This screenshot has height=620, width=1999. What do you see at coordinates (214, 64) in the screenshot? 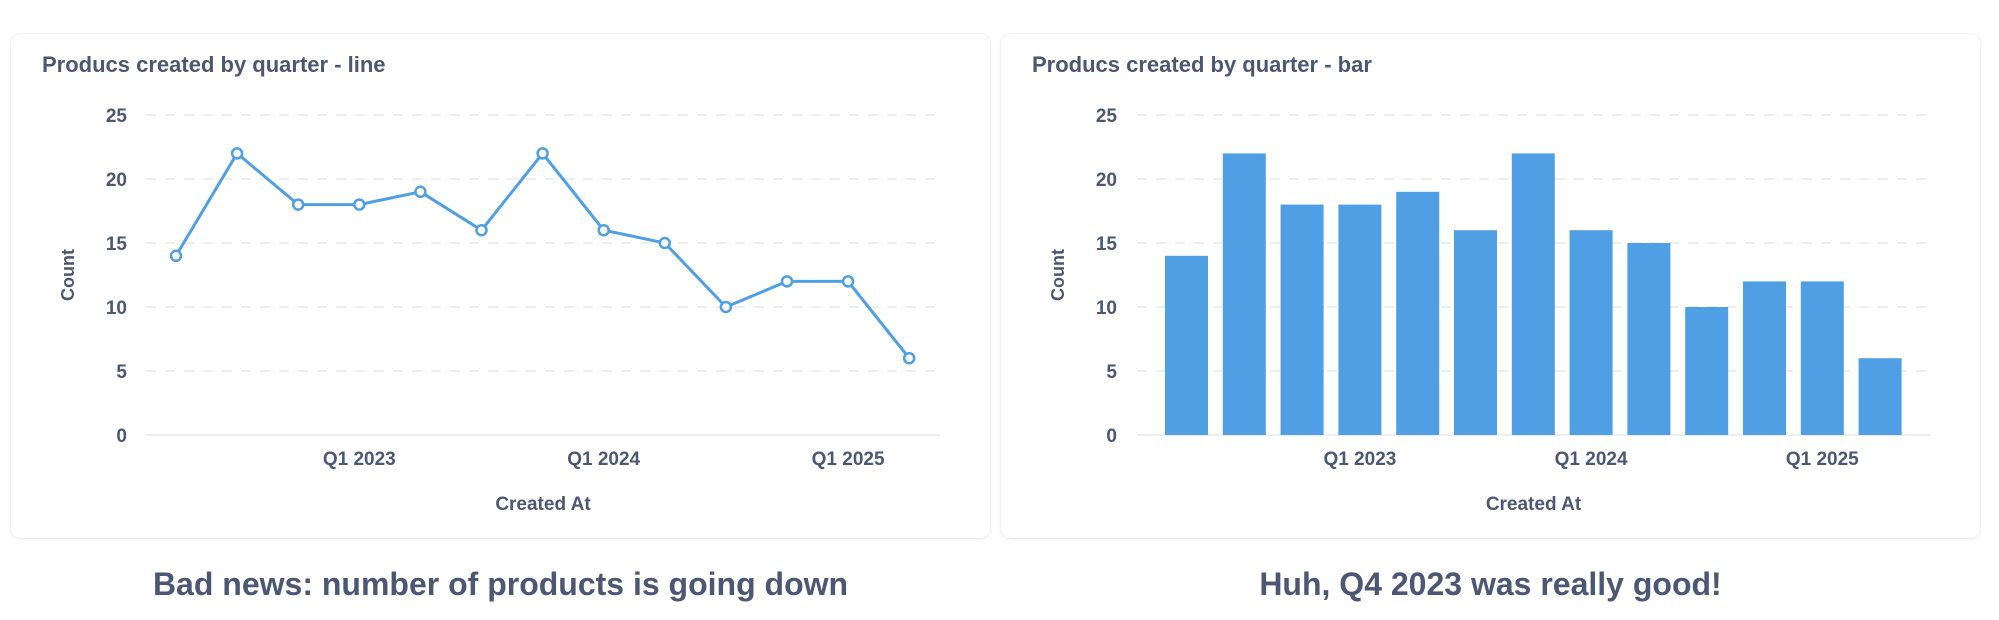
I see `card-title: Producs created by quarter - line` at bounding box center [214, 64].